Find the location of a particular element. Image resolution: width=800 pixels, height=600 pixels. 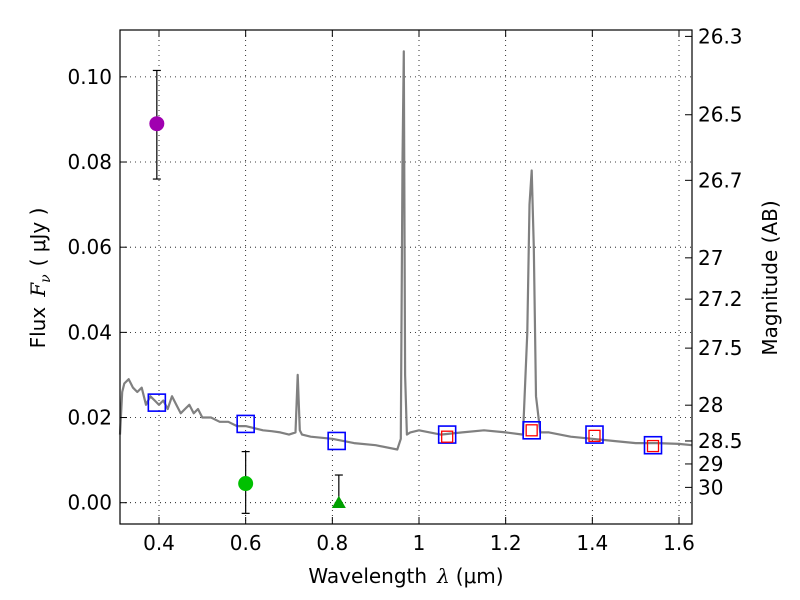

y2-tick-label: 26.7 is located at coordinates (720, 180).